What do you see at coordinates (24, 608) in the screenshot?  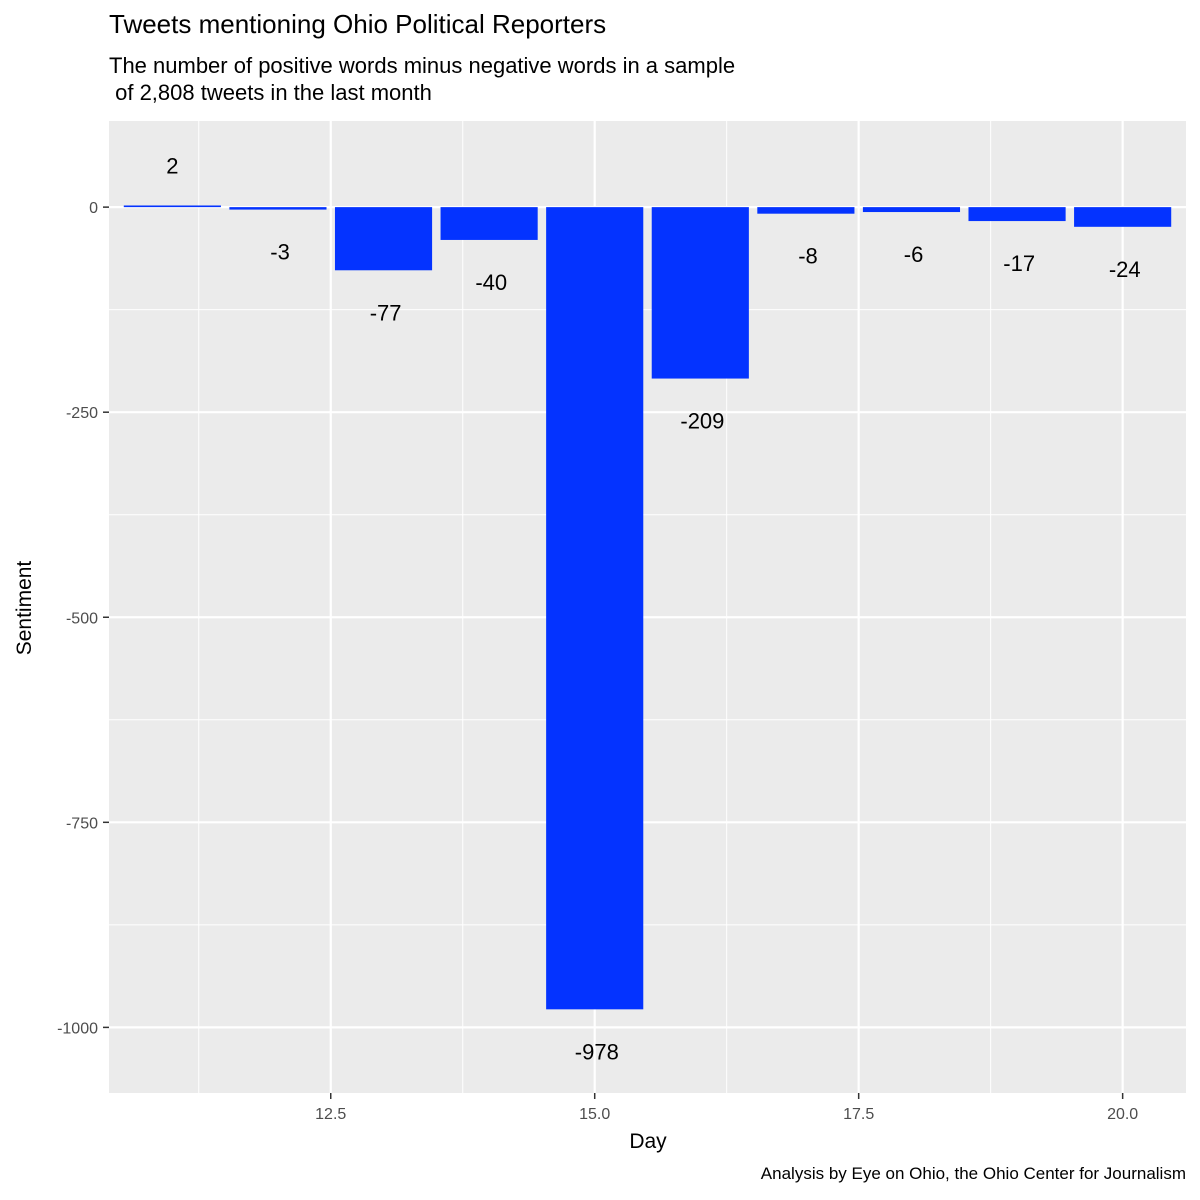 I see `y-axis-title: Sentiment` at bounding box center [24, 608].